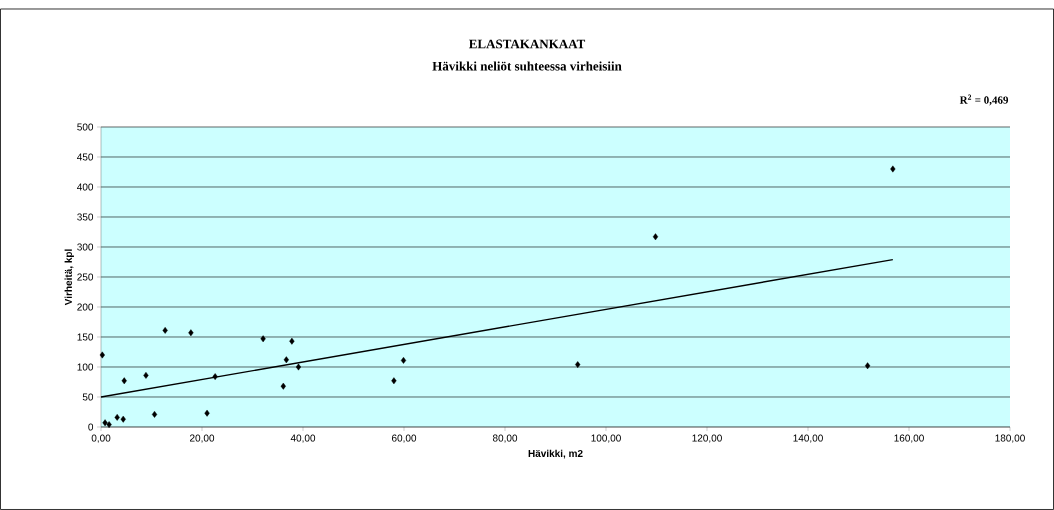 The height and width of the screenshot is (510, 1054). What do you see at coordinates (85, 277) in the screenshot?
I see `y-tick-label: 250` at bounding box center [85, 277].